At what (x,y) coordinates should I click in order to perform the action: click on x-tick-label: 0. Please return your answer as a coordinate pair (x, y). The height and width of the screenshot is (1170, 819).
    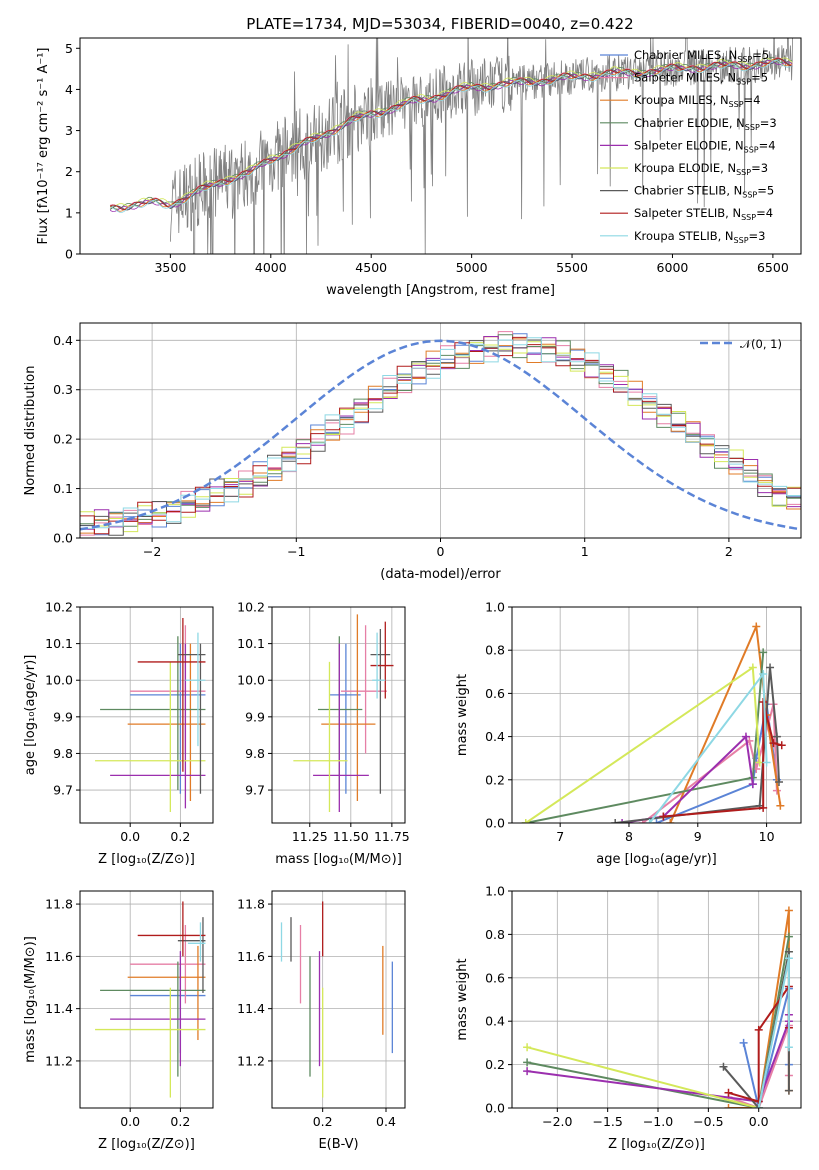
    Looking at the image, I should click on (441, 551).